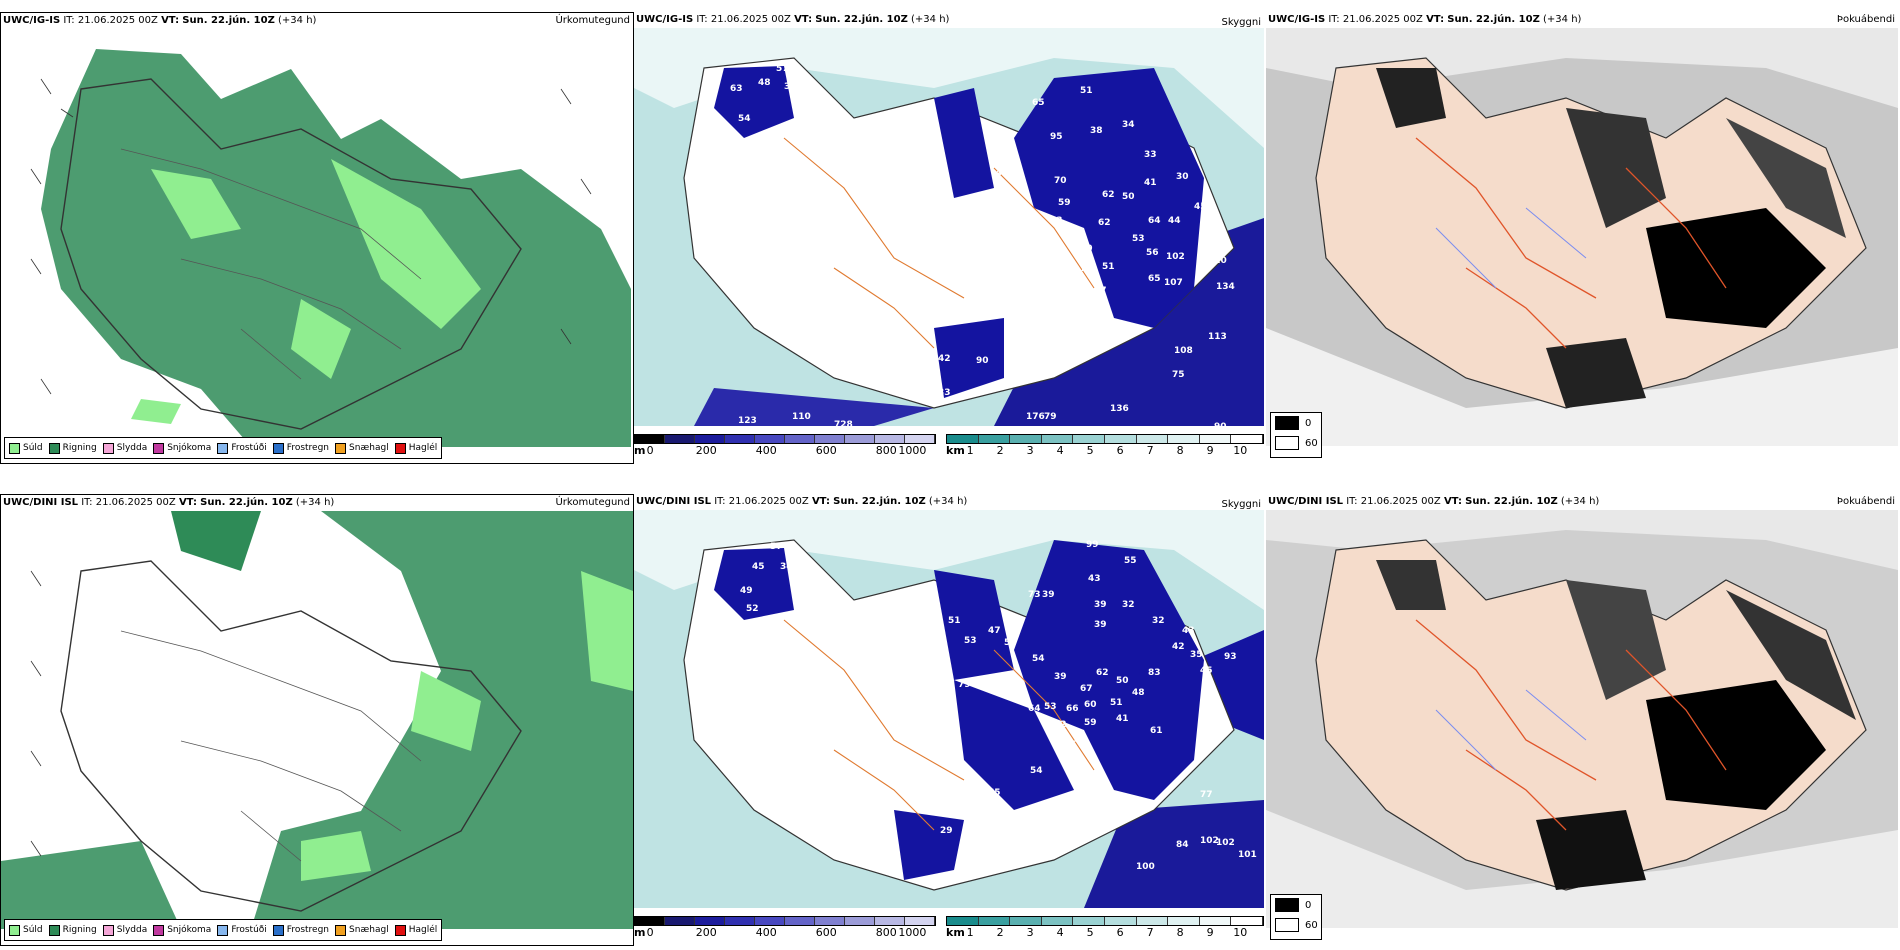  Describe the element at coordinates (341, 930) in the screenshot. I see `swatch-snaehagl` at that location.